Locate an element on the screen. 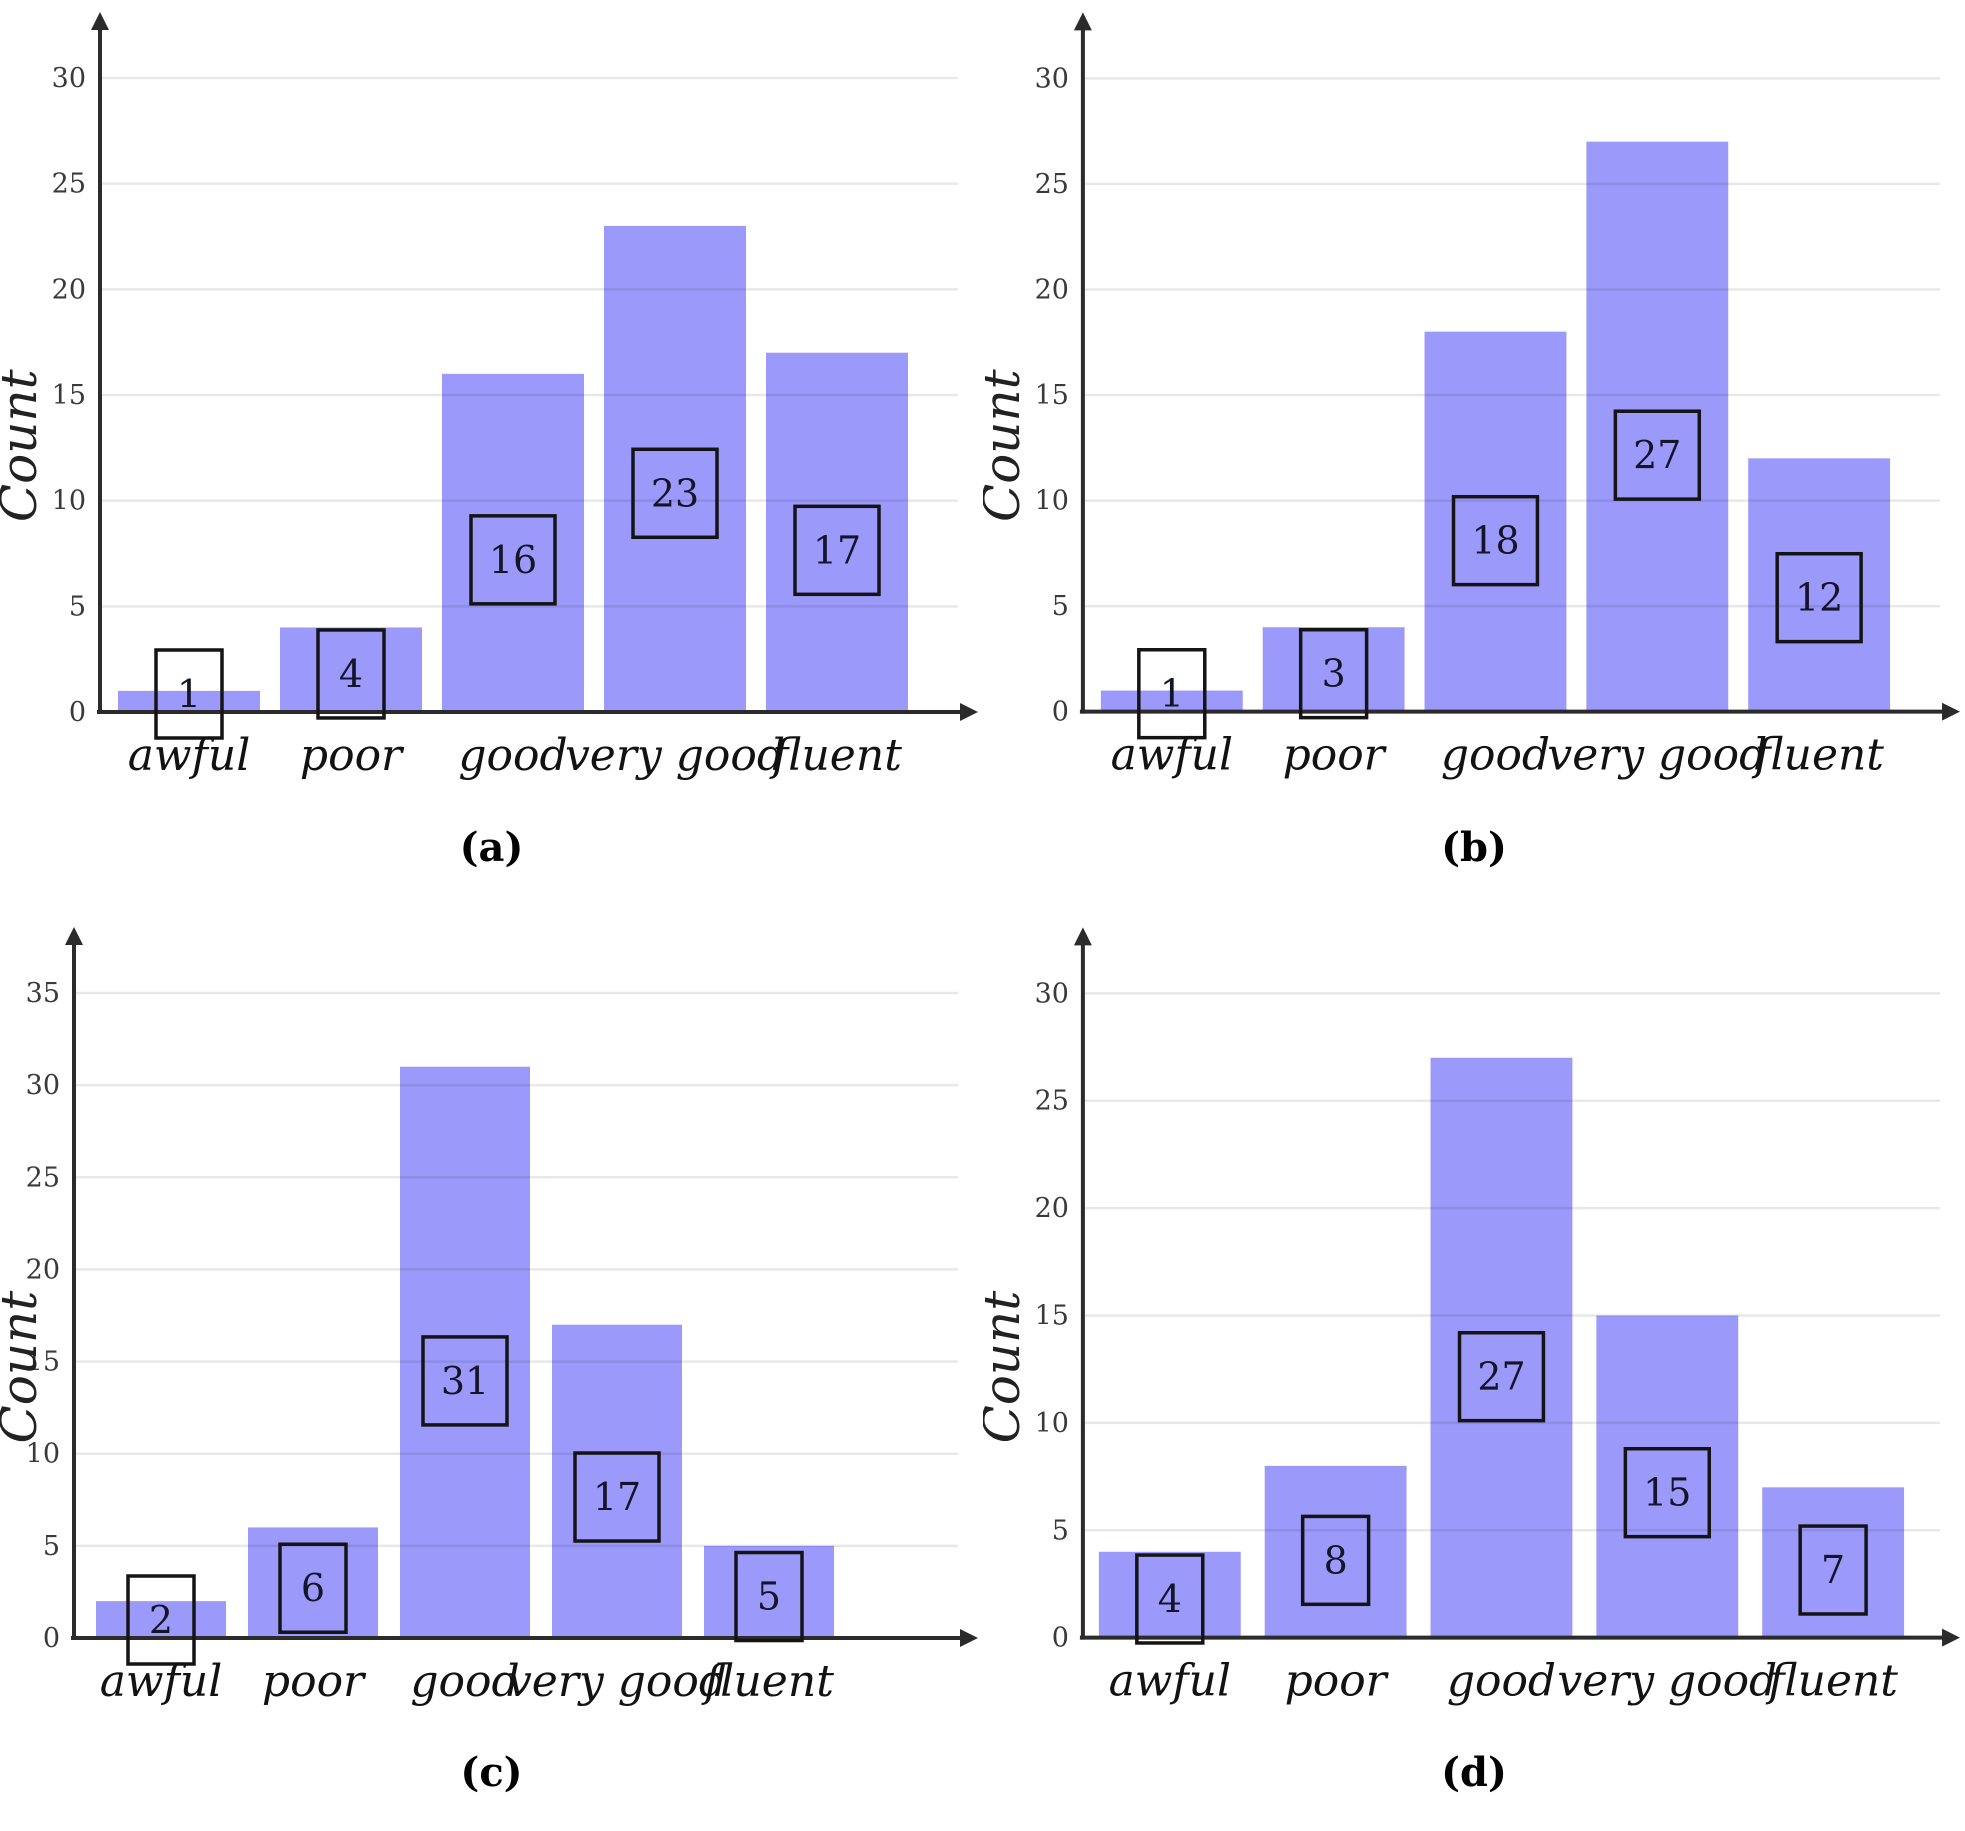 The width and height of the screenshot is (1965, 1831). bar-value-label: 12 is located at coordinates (1819, 598).